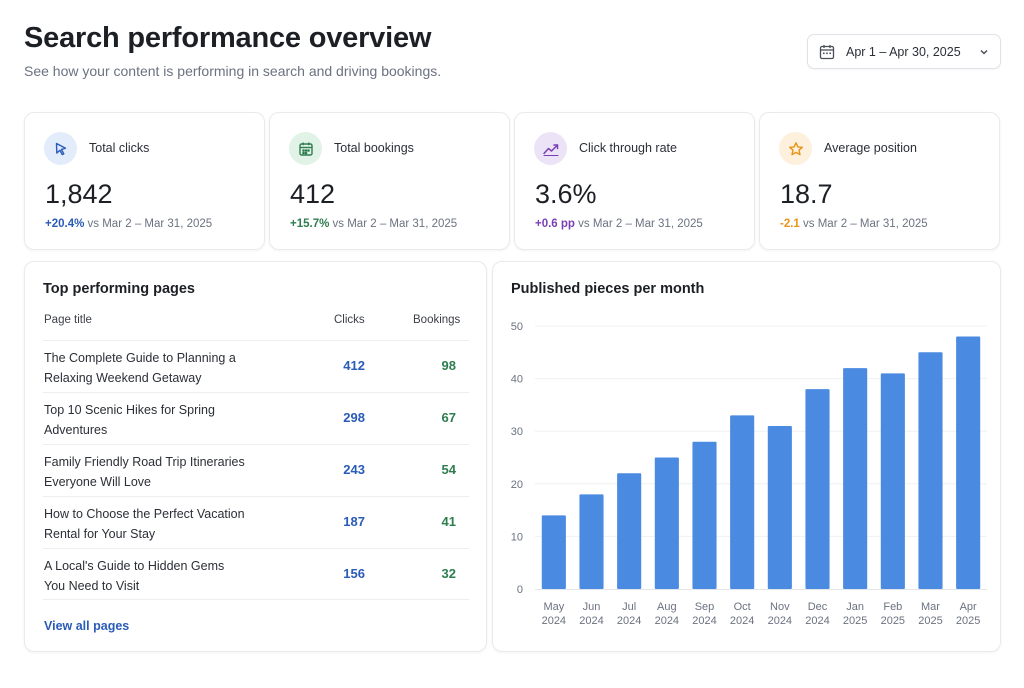 The image size is (1024, 688). What do you see at coordinates (87, 626) in the screenshot?
I see `view-all-pages-link: View all pages` at bounding box center [87, 626].